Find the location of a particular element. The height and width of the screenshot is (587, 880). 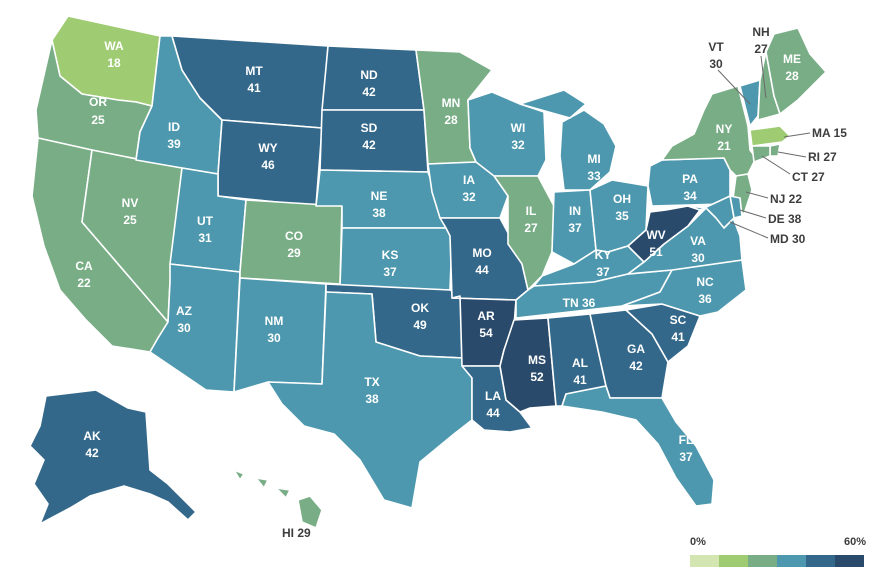

leader-NJ is located at coordinates (757, 195).